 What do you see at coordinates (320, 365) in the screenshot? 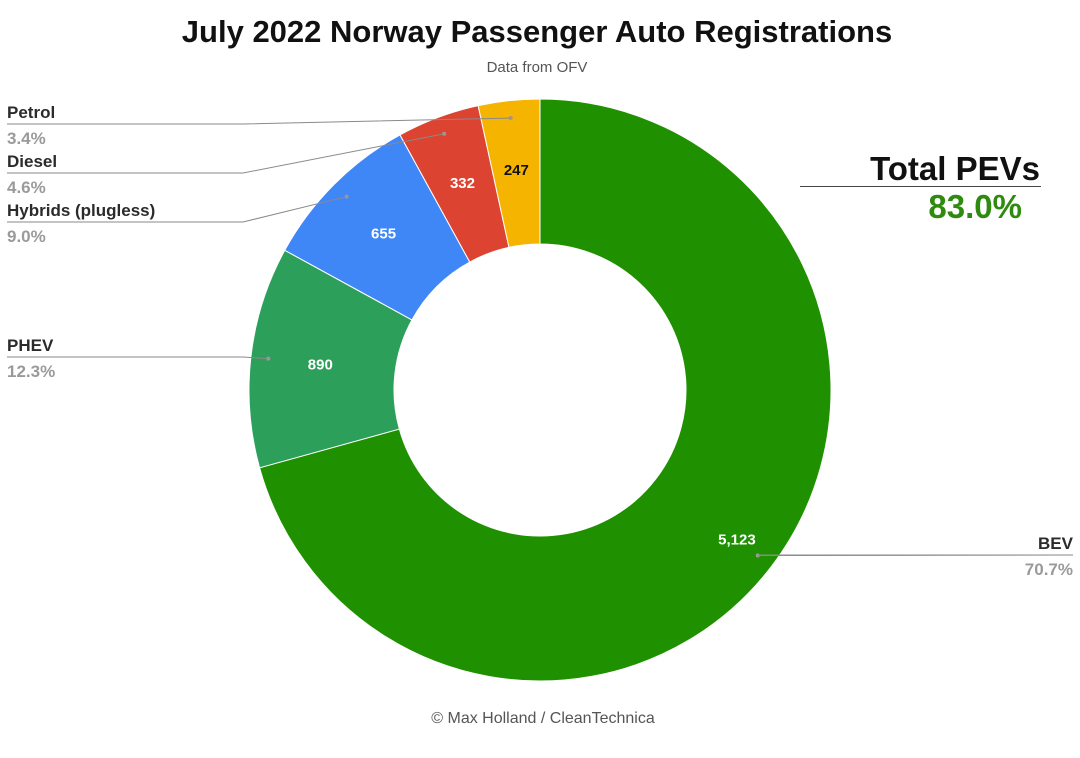
I see `value-label-phev: 890` at bounding box center [320, 365].